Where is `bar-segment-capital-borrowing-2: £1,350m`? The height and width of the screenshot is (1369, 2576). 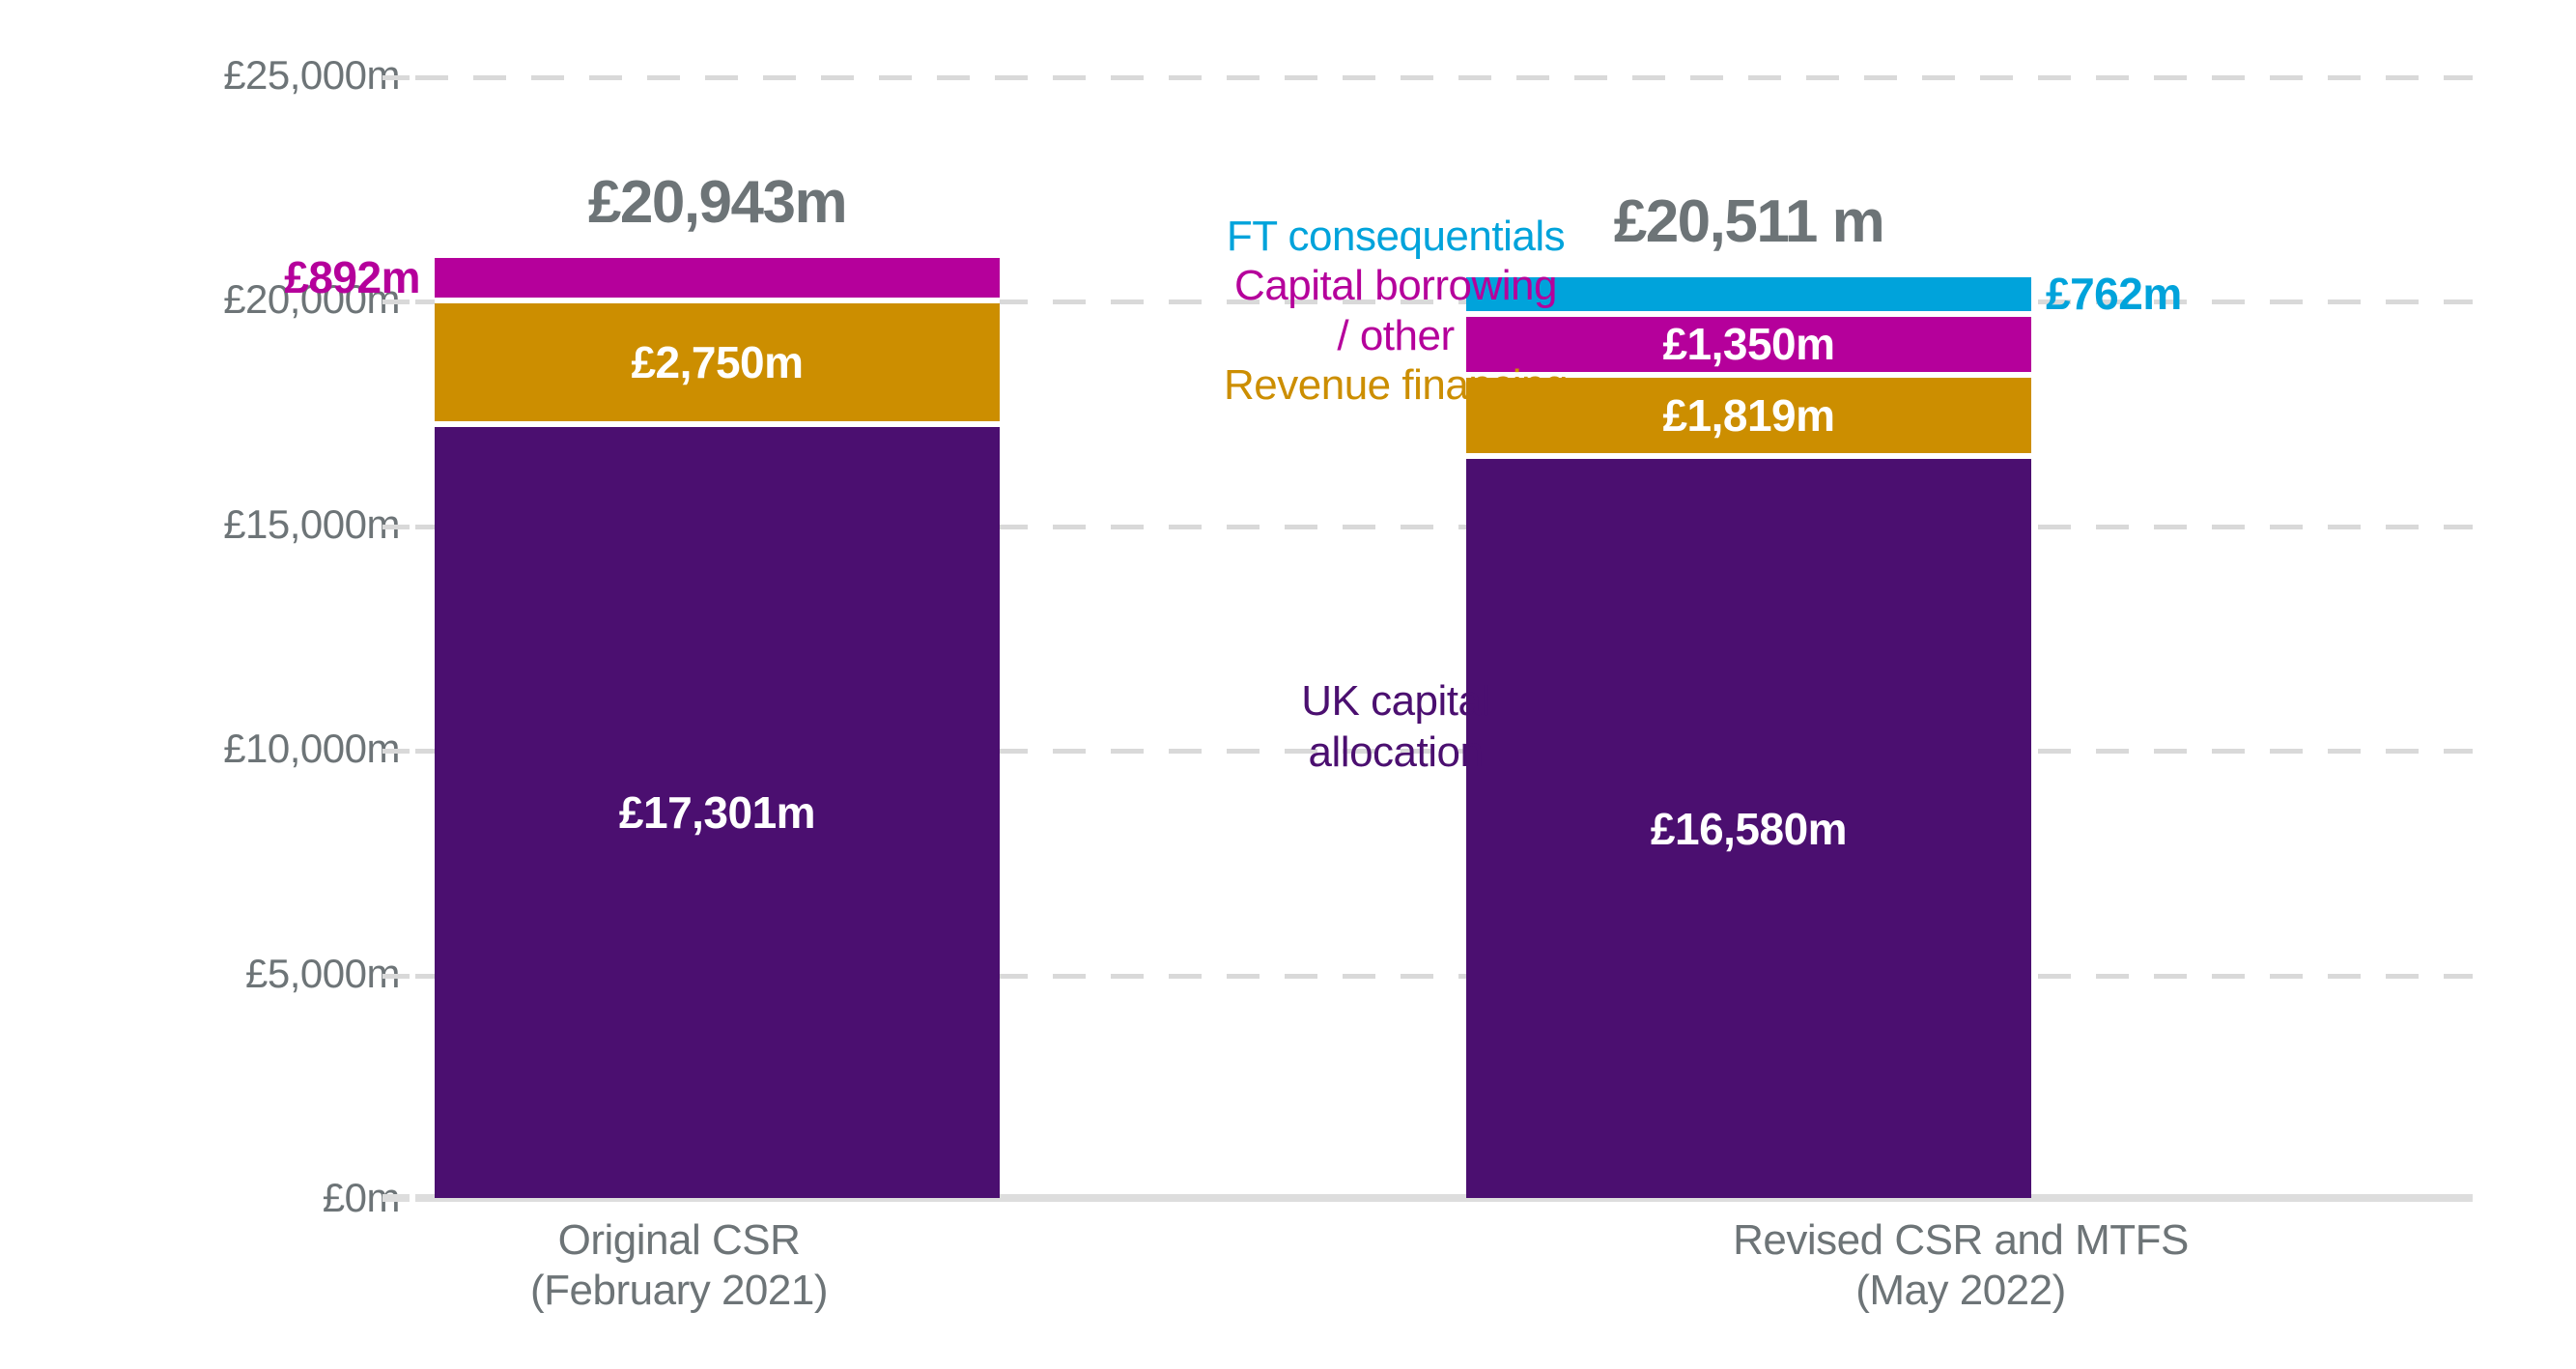 bar-segment-capital-borrowing-2: £1,350m is located at coordinates (1748, 342).